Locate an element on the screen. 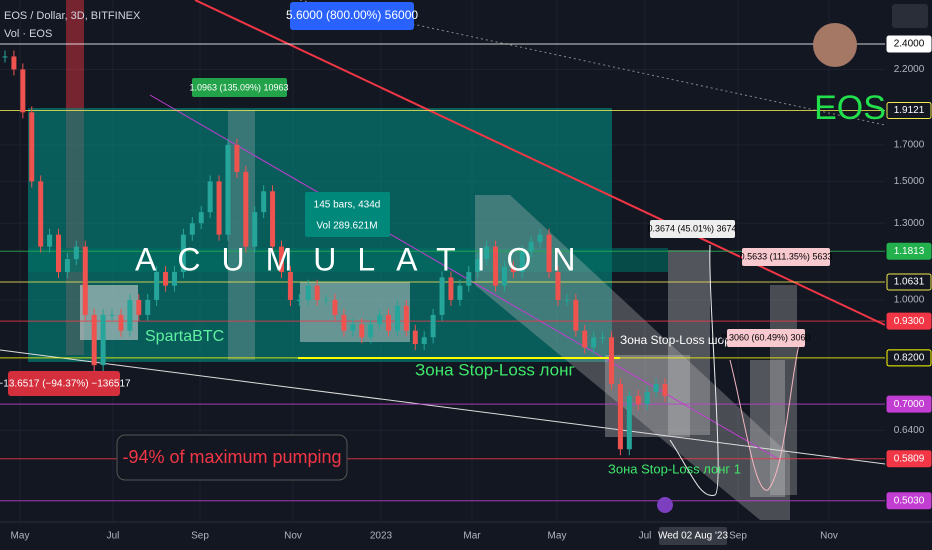 The width and height of the screenshot is (932, 550). note: -94% of maximum pumping is located at coordinates (231, 457).